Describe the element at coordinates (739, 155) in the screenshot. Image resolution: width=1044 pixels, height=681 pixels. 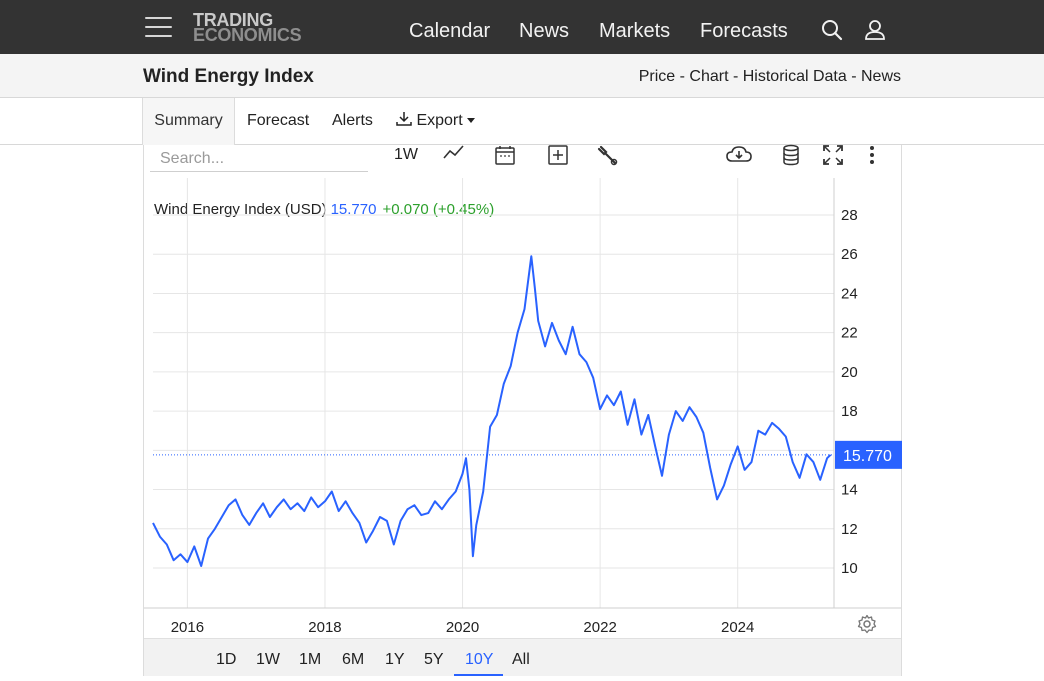
I see `cloud-download-icon` at that location.